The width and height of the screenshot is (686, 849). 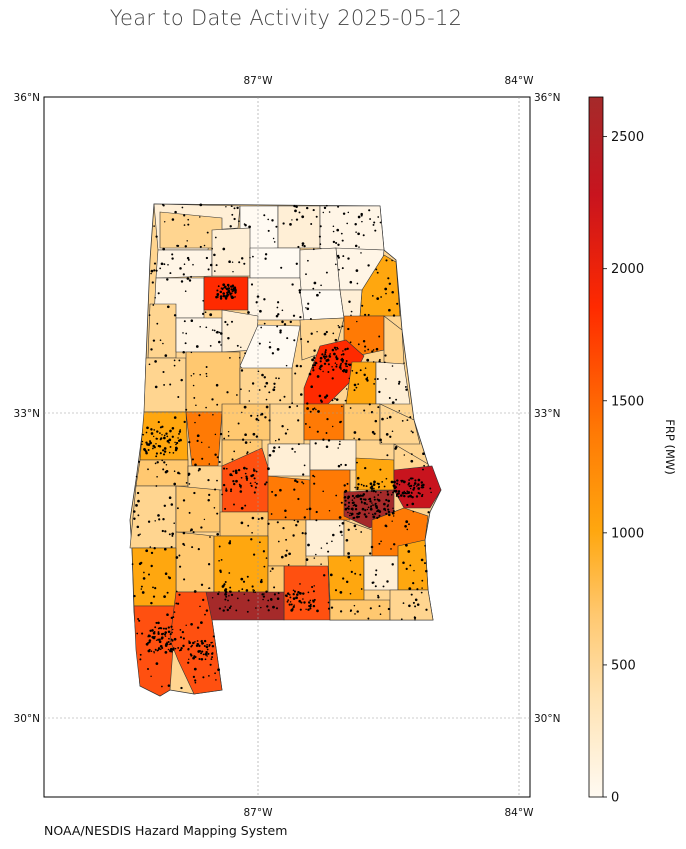 What do you see at coordinates (627, 269) in the screenshot?
I see `colorbar-tick-label: 2000` at bounding box center [627, 269].